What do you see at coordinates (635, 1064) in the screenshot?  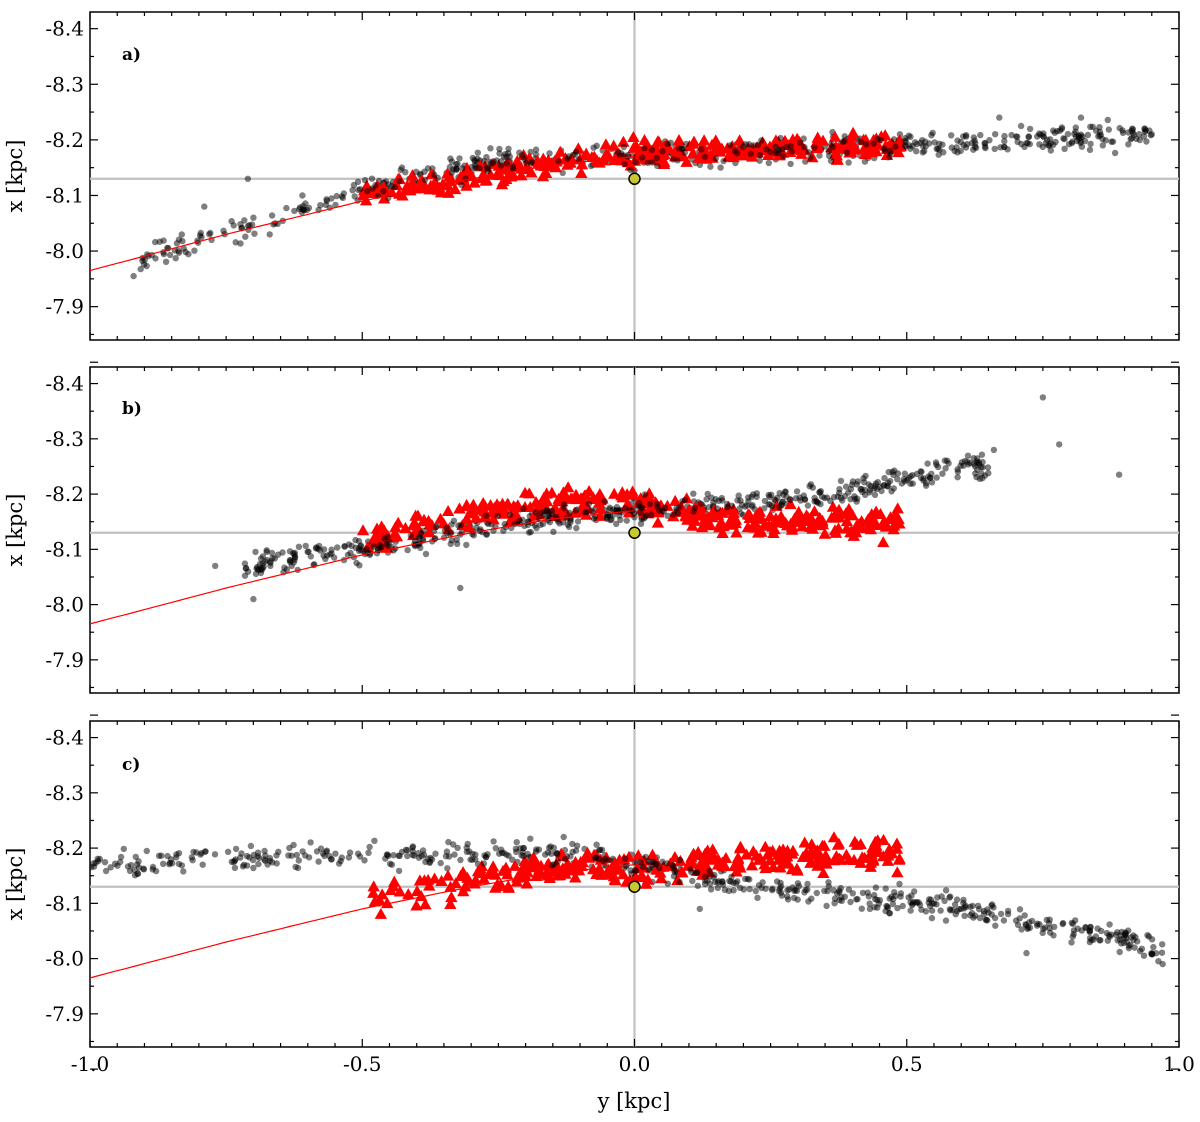 I see `x-tick-label: 0.0` at bounding box center [635, 1064].